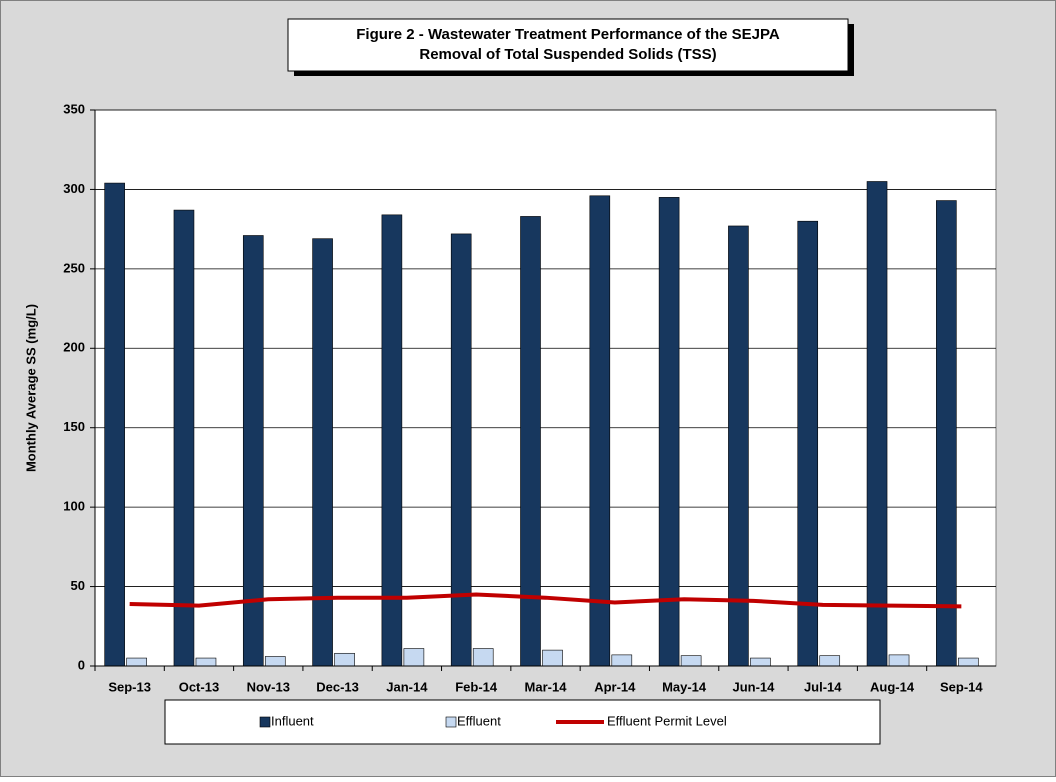  Describe the element at coordinates (74, 188) in the screenshot. I see `y-tick-label: 300` at that location.